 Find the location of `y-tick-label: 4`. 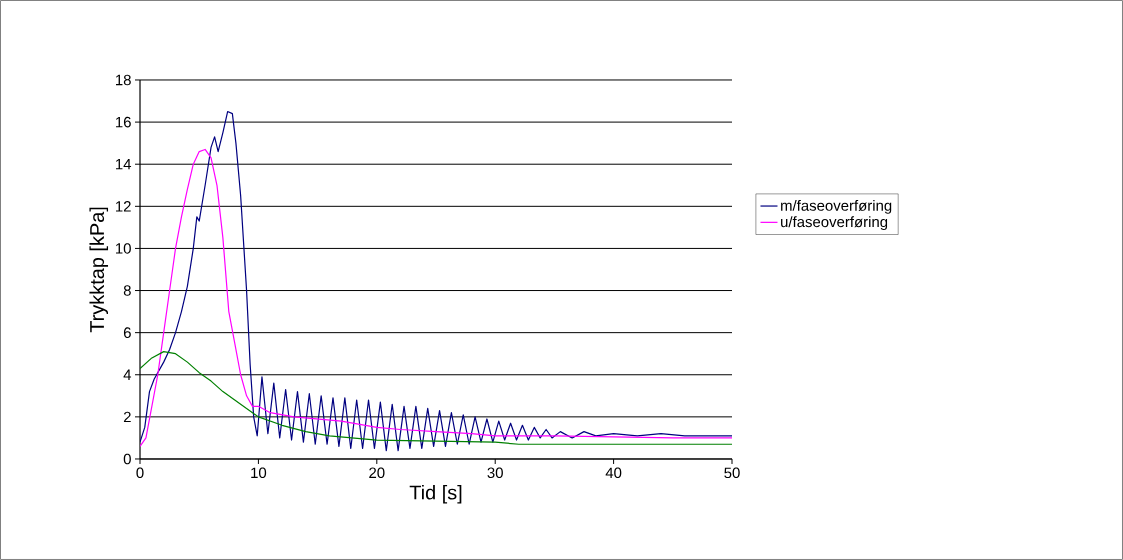

y-tick-label: 4 is located at coordinates (127, 374).